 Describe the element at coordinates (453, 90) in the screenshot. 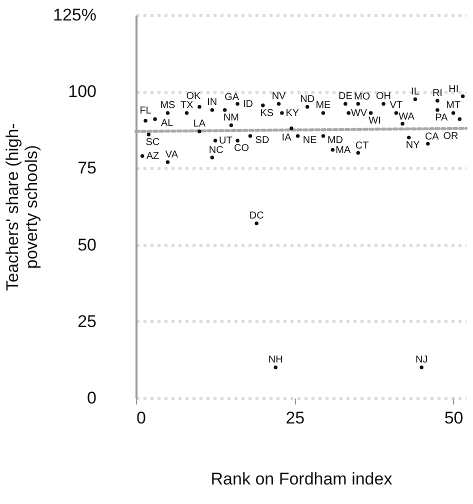

I see `data-label: HI` at that location.